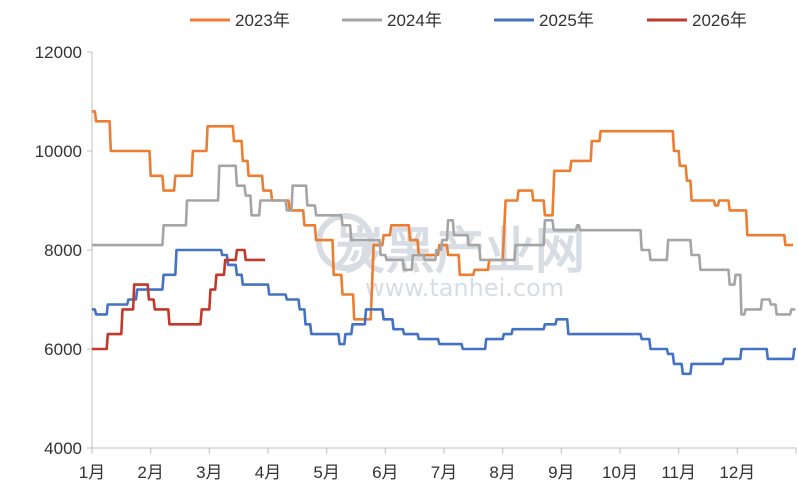 The image size is (798, 503). I want to click on x-tick-label: 9月, so click(561, 472).